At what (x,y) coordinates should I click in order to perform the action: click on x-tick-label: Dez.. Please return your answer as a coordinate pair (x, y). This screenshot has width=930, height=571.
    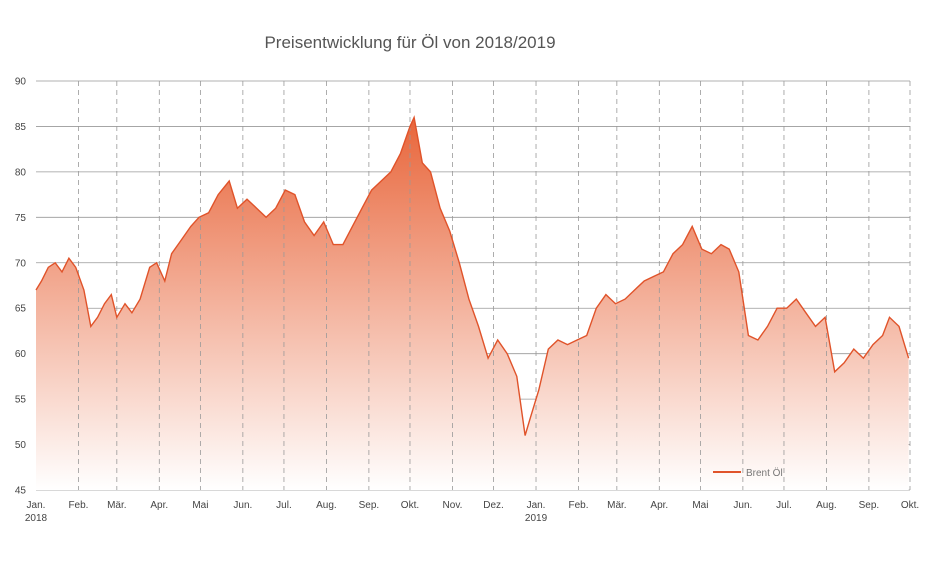
    Looking at the image, I should click on (493, 505).